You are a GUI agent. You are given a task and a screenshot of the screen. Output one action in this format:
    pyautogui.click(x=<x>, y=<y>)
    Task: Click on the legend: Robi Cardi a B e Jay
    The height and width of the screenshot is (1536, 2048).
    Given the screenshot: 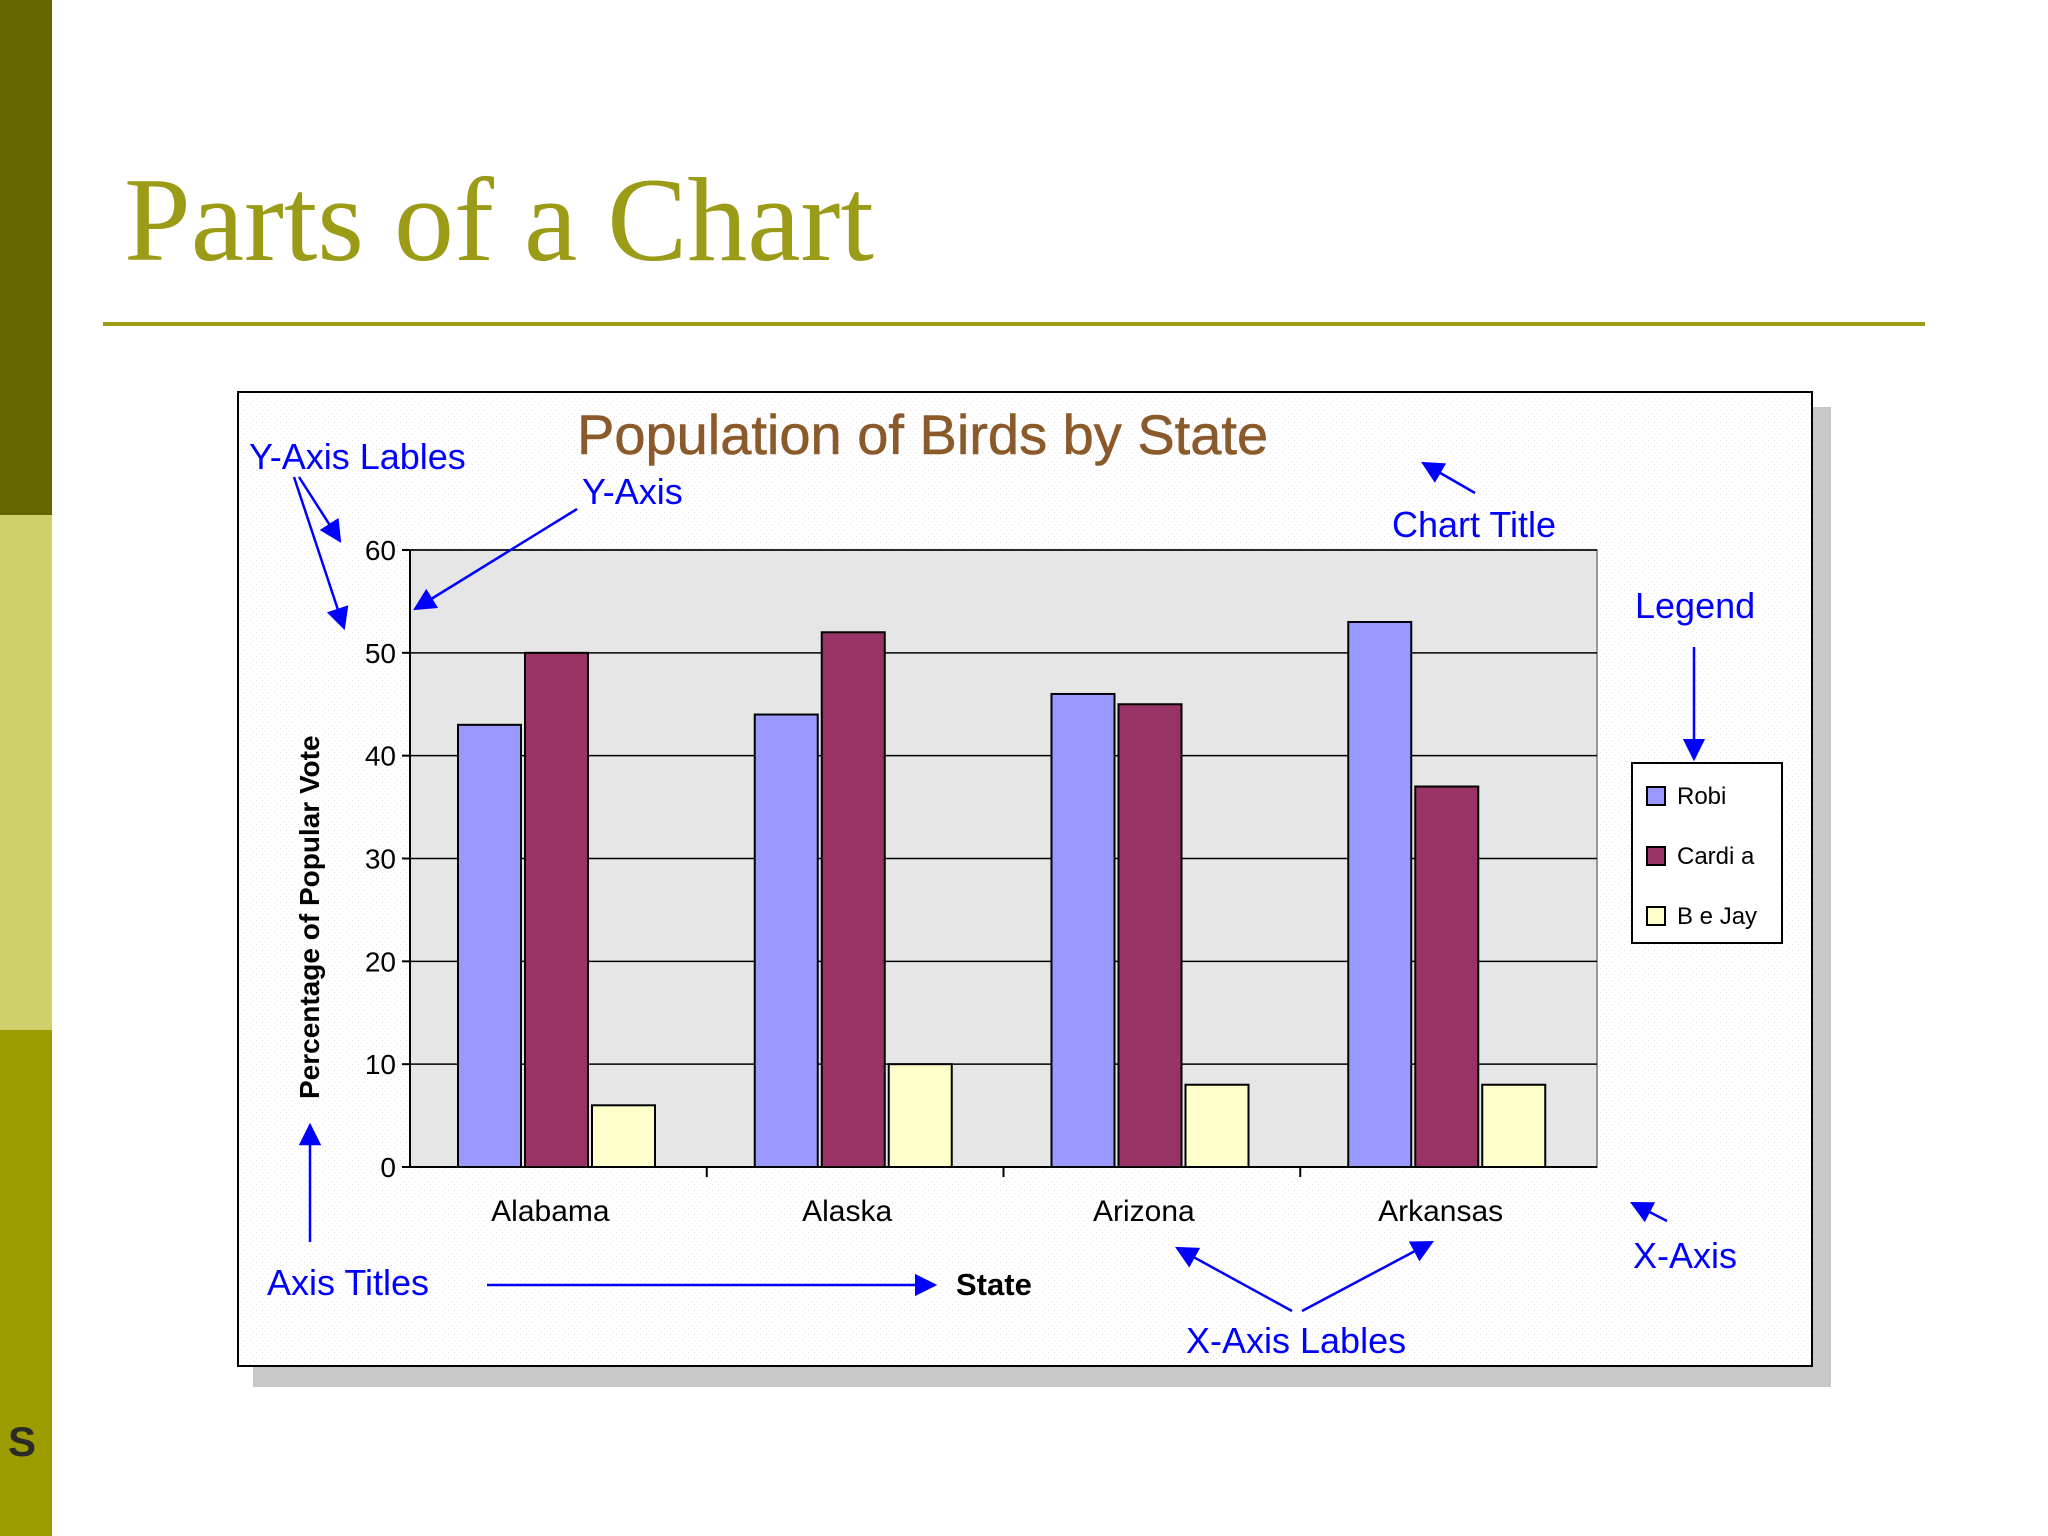 What is the action you would take?
    pyautogui.click(x=1701, y=856)
    